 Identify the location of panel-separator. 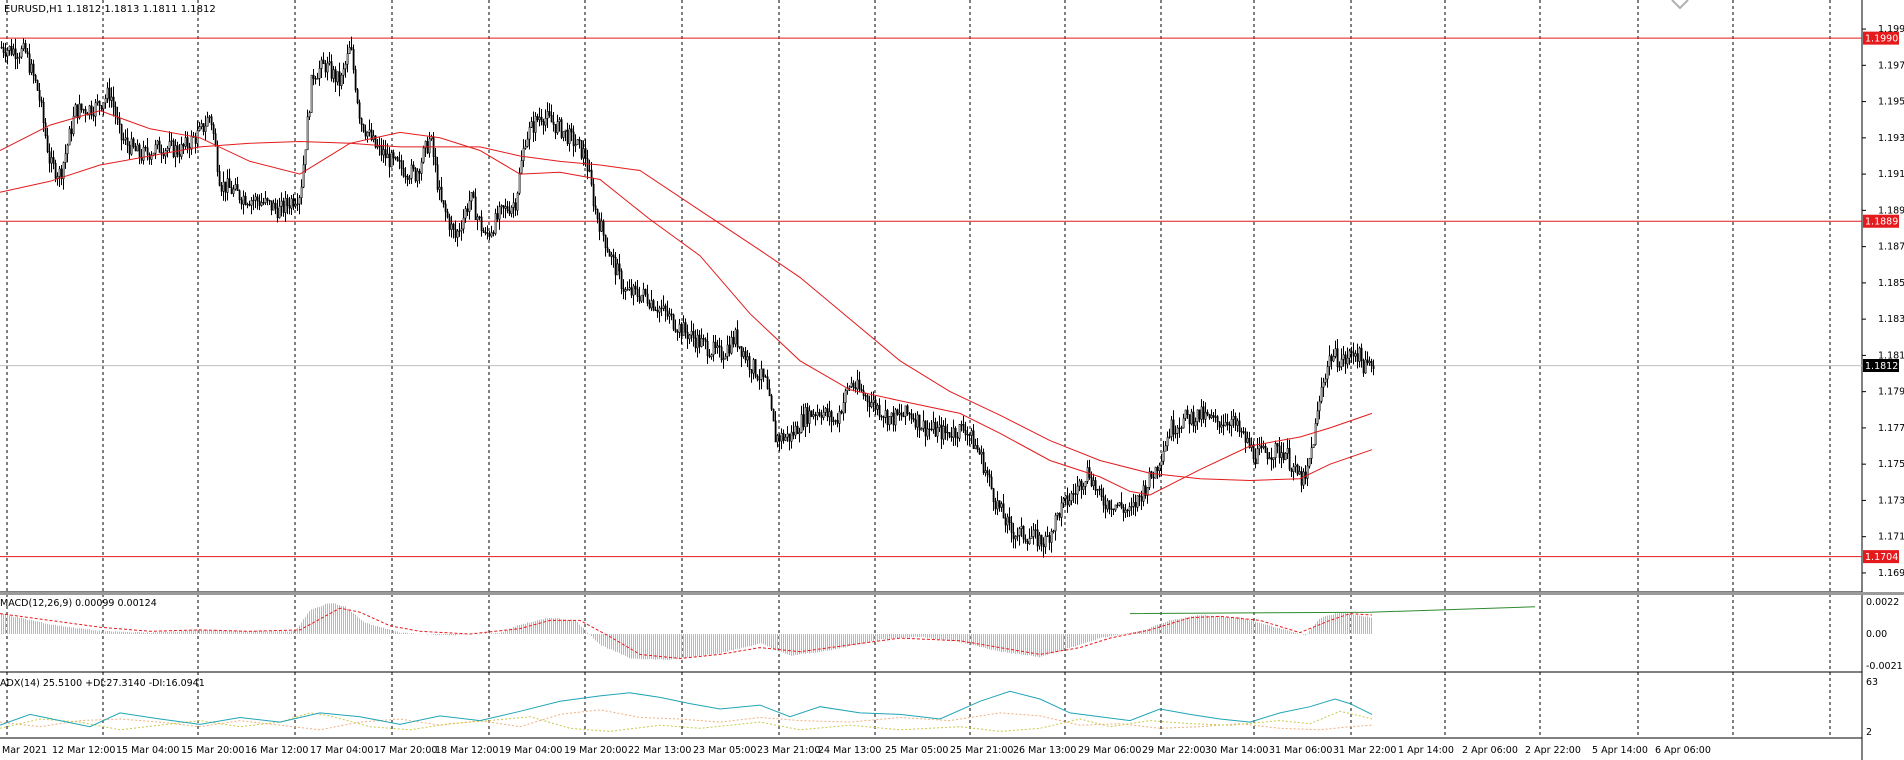
(952, 593).